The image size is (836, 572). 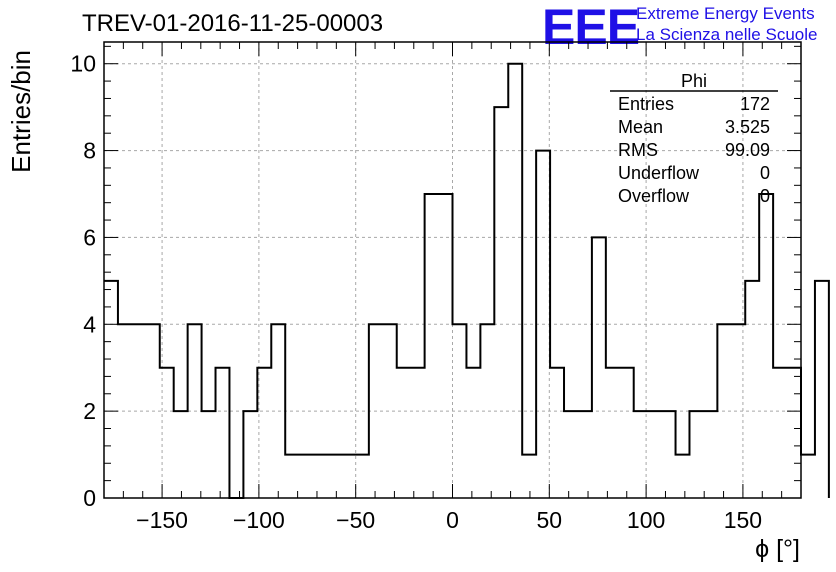 I want to click on eee-logo: EEE, so click(x=591, y=27).